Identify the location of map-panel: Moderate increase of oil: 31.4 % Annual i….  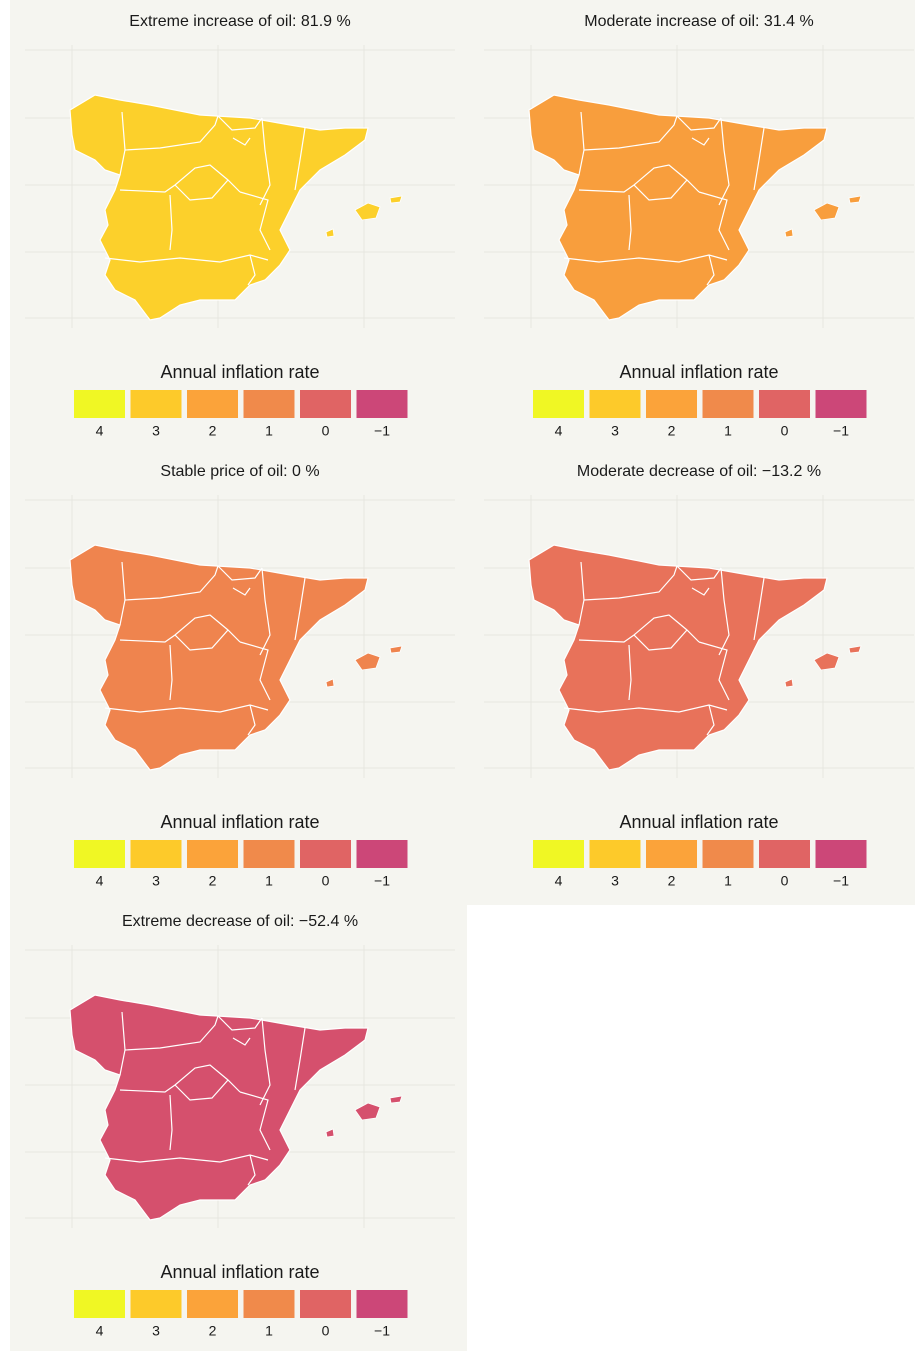
(699, 226).